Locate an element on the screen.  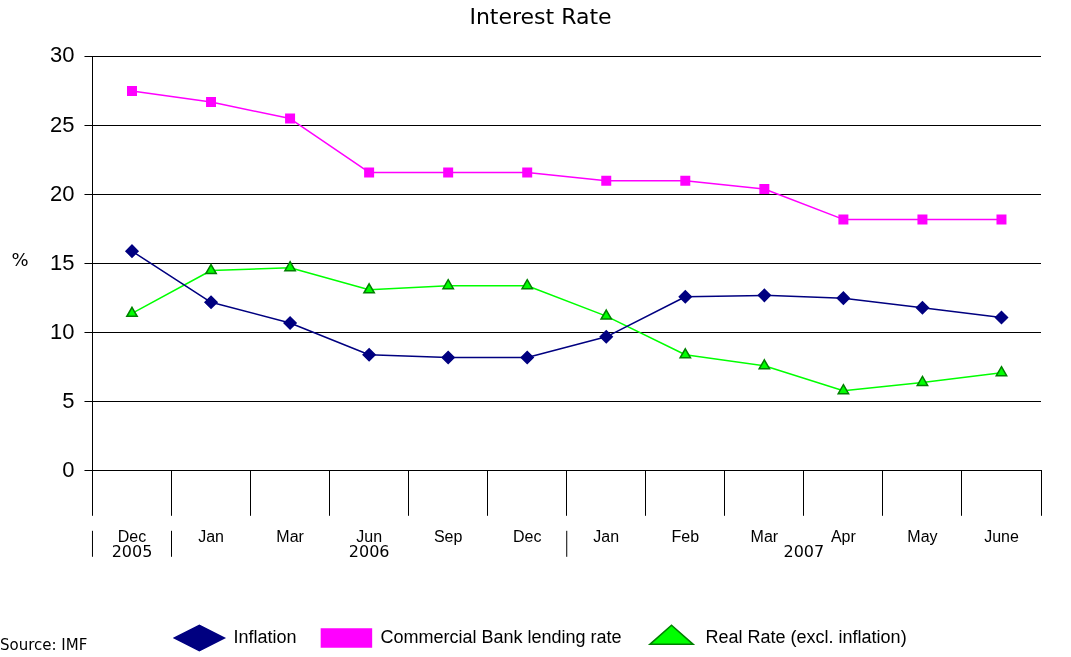
x-tick-label: Apr is located at coordinates (843, 536).